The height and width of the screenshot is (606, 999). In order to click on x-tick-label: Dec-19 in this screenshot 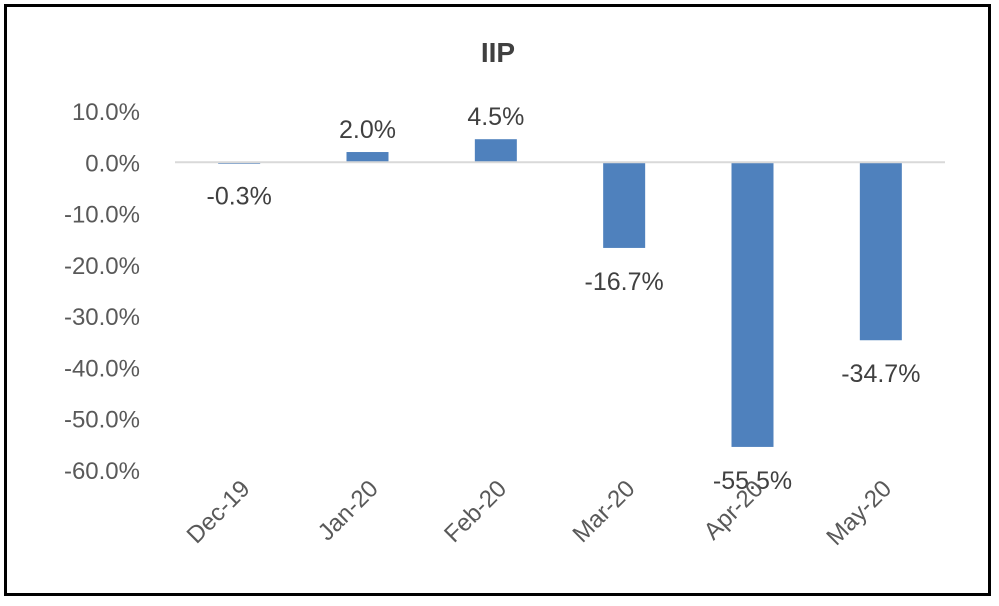, I will do `click(219, 512)`.